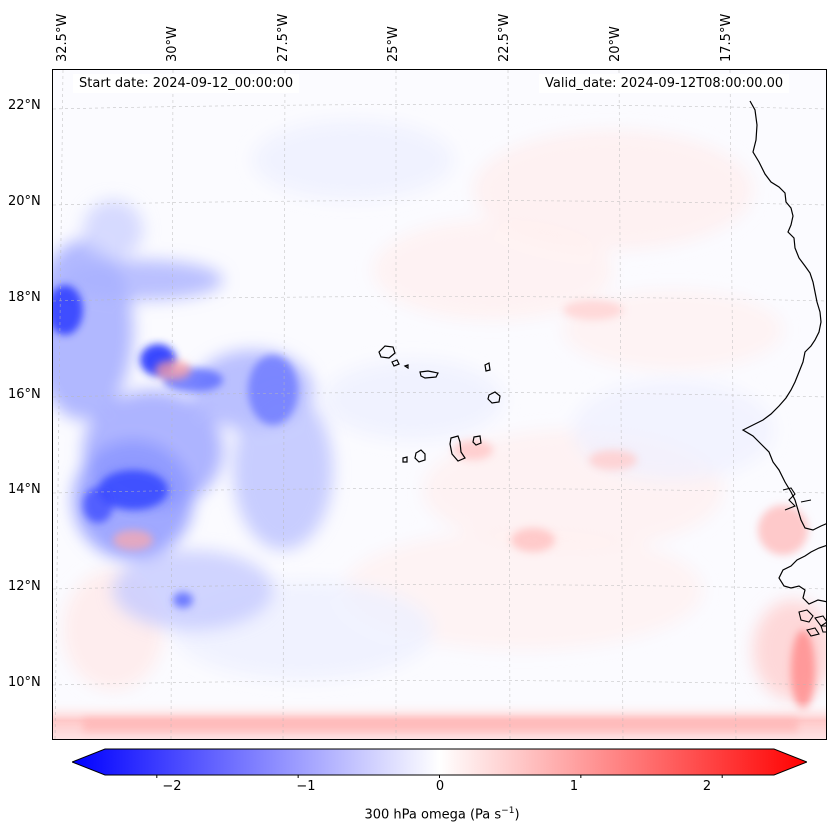 This screenshot has height=839, width=837. Describe the element at coordinates (393, 44) in the screenshot. I see `lon-label-25w: 25°W` at that location.